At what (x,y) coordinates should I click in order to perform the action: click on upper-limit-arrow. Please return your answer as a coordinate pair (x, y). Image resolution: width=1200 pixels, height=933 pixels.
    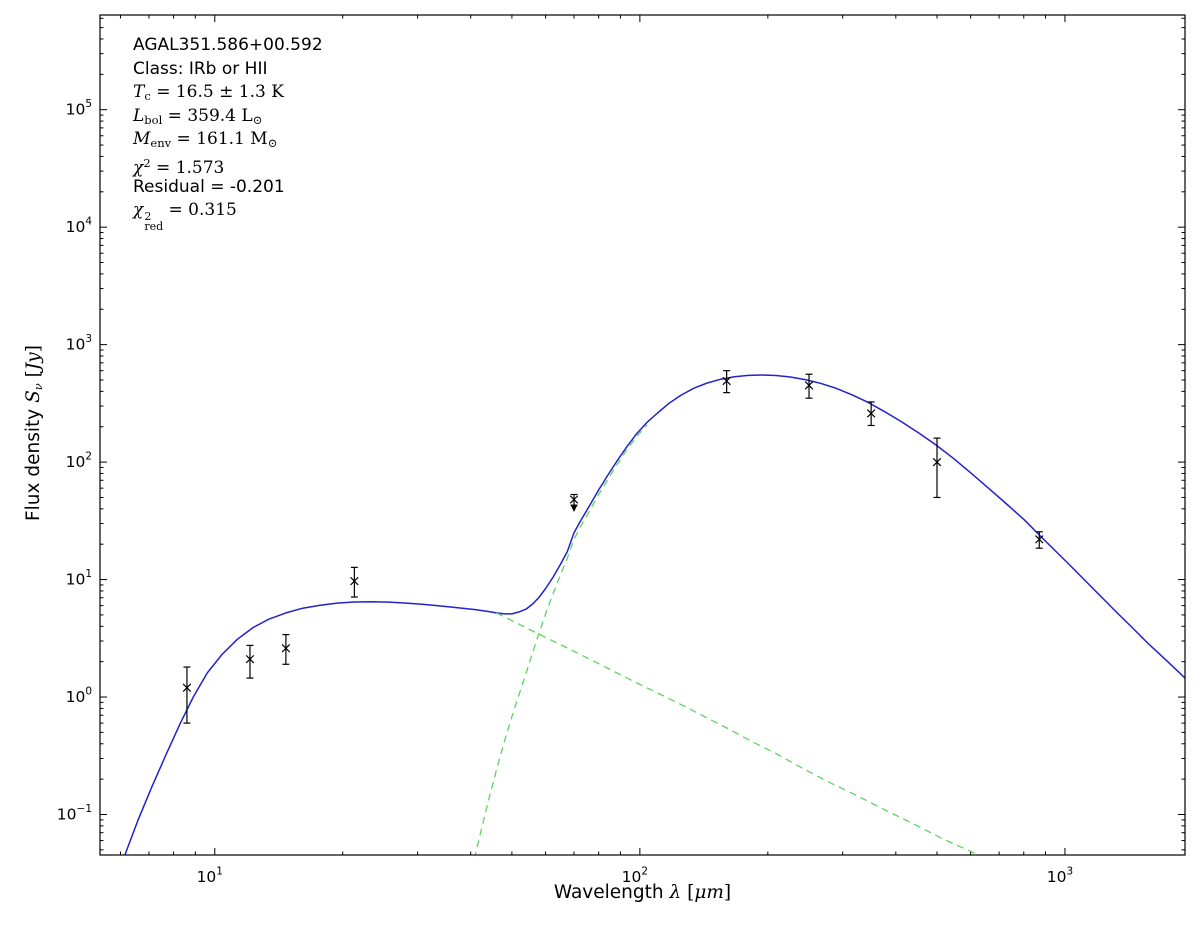
    Looking at the image, I should click on (574, 508).